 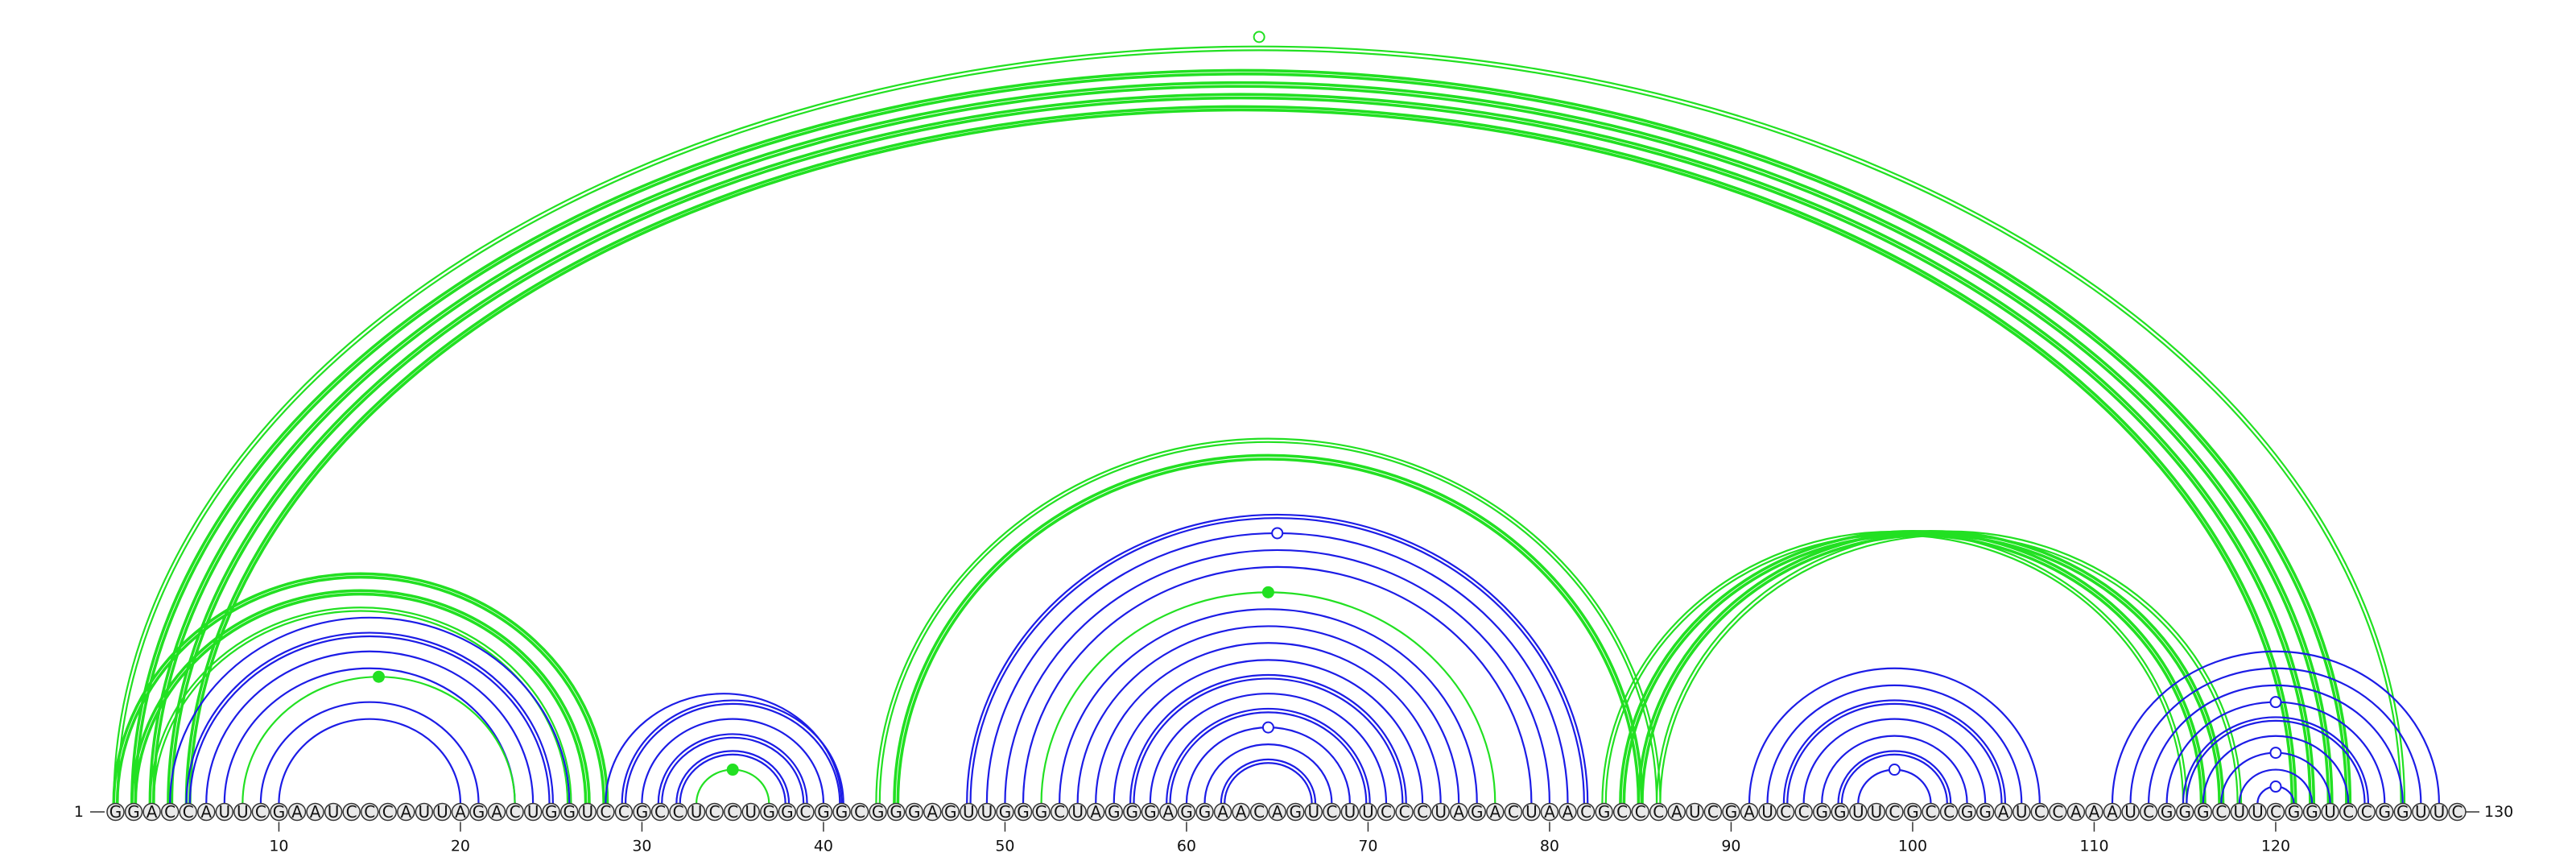 I want to click on nucleotide-89: C, so click(x=1713, y=812).